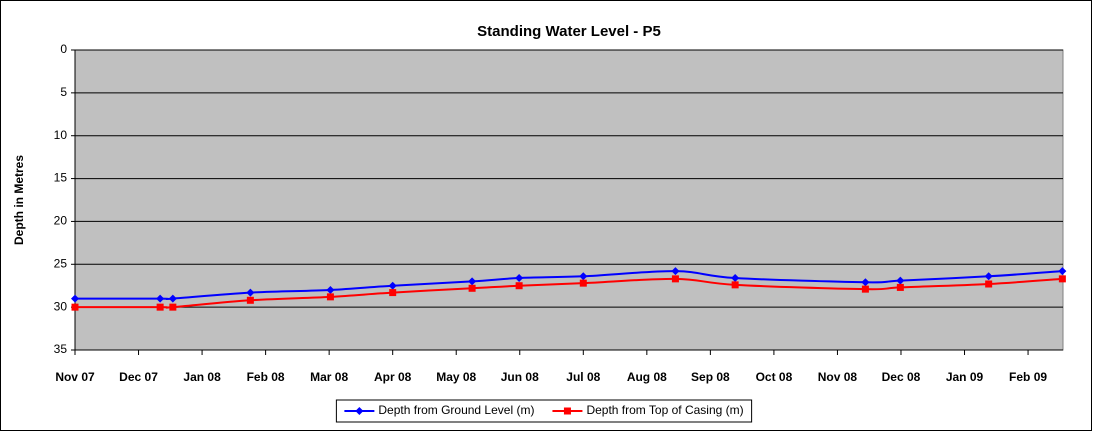 The height and width of the screenshot is (432, 1093). Describe the element at coordinates (774, 377) in the screenshot. I see `x-tick-label: Oct 08` at that location.